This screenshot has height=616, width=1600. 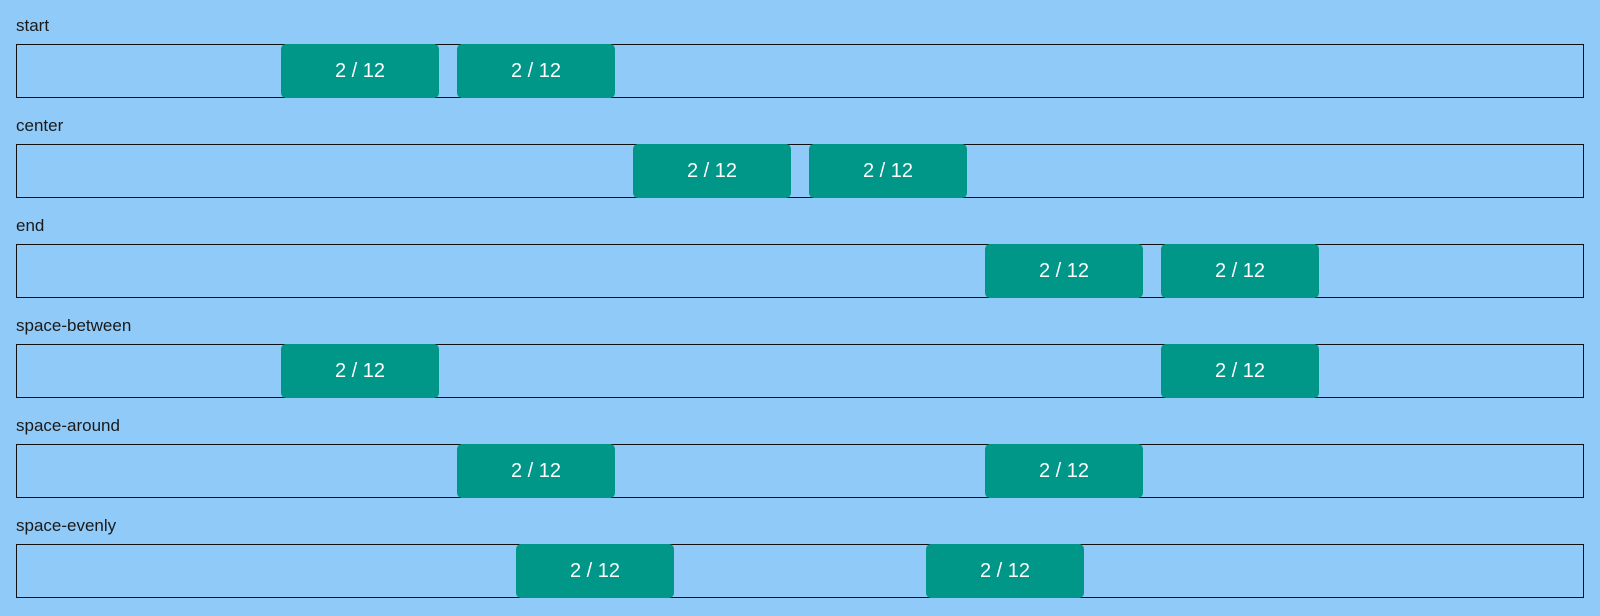 What do you see at coordinates (74, 325) in the screenshot?
I see `section-label: space-between` at bounding box center [74, 325].